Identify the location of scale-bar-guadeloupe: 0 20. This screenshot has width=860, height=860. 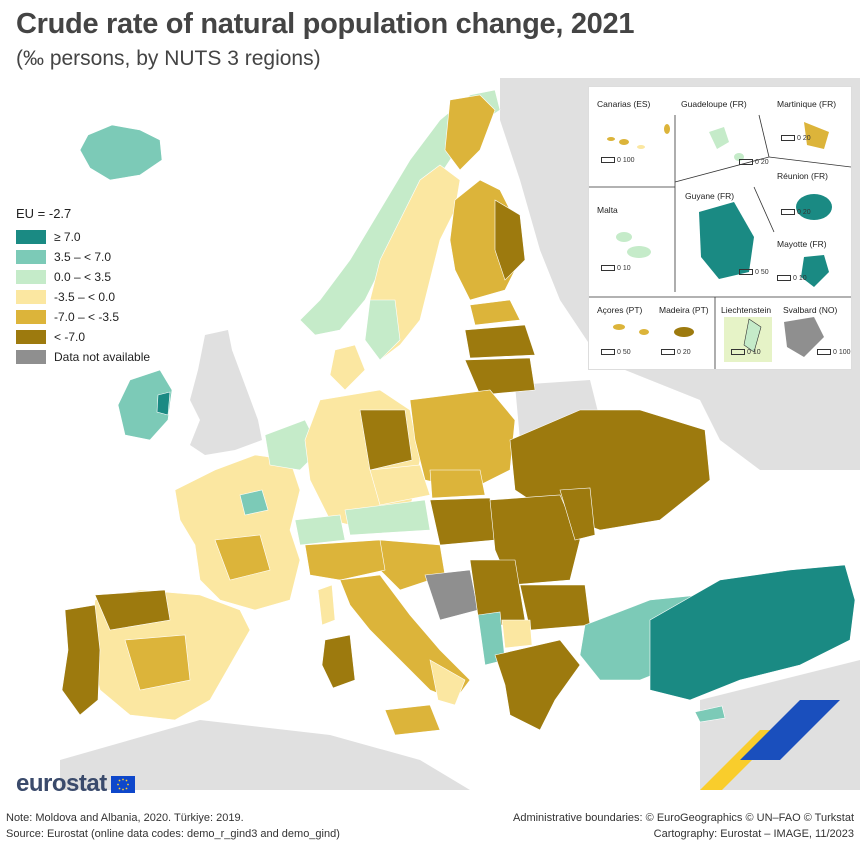
(754, 162).